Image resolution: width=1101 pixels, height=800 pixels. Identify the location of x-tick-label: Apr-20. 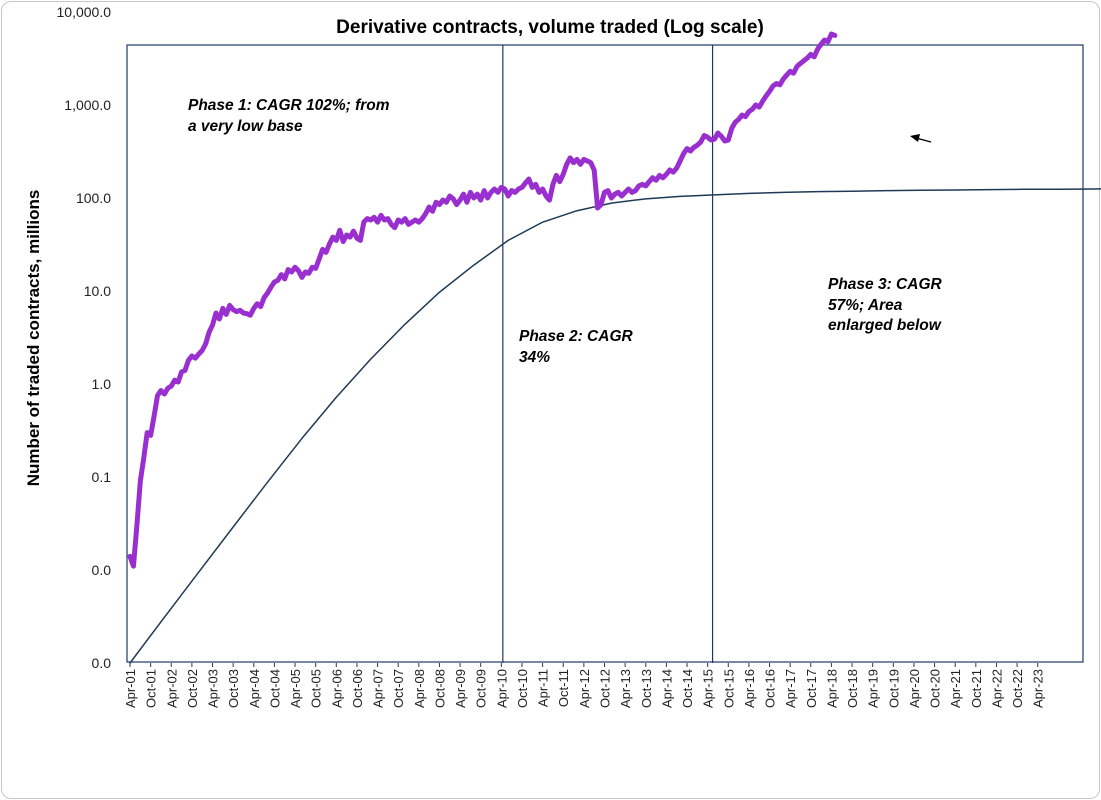
(914, 688).